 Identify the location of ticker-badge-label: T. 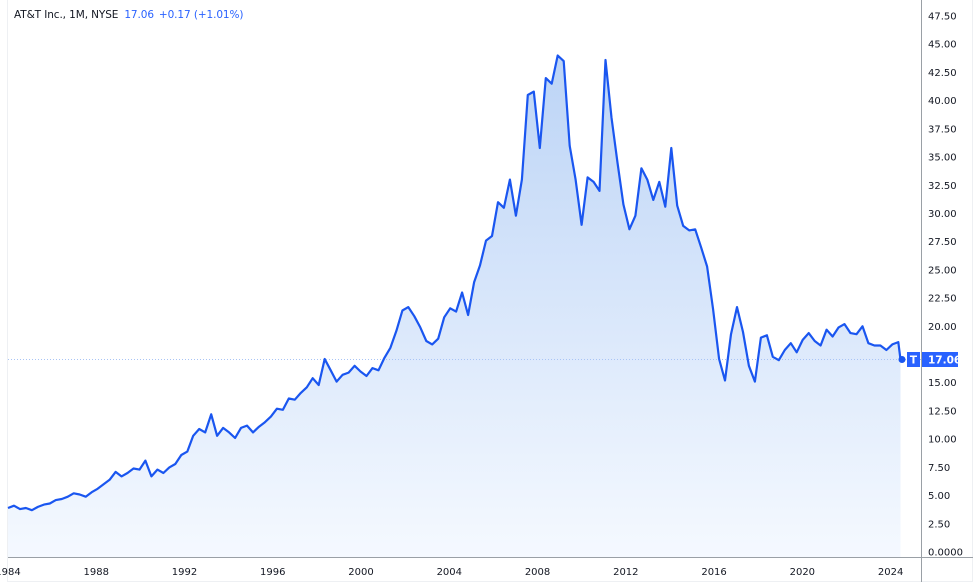
(914, 361).